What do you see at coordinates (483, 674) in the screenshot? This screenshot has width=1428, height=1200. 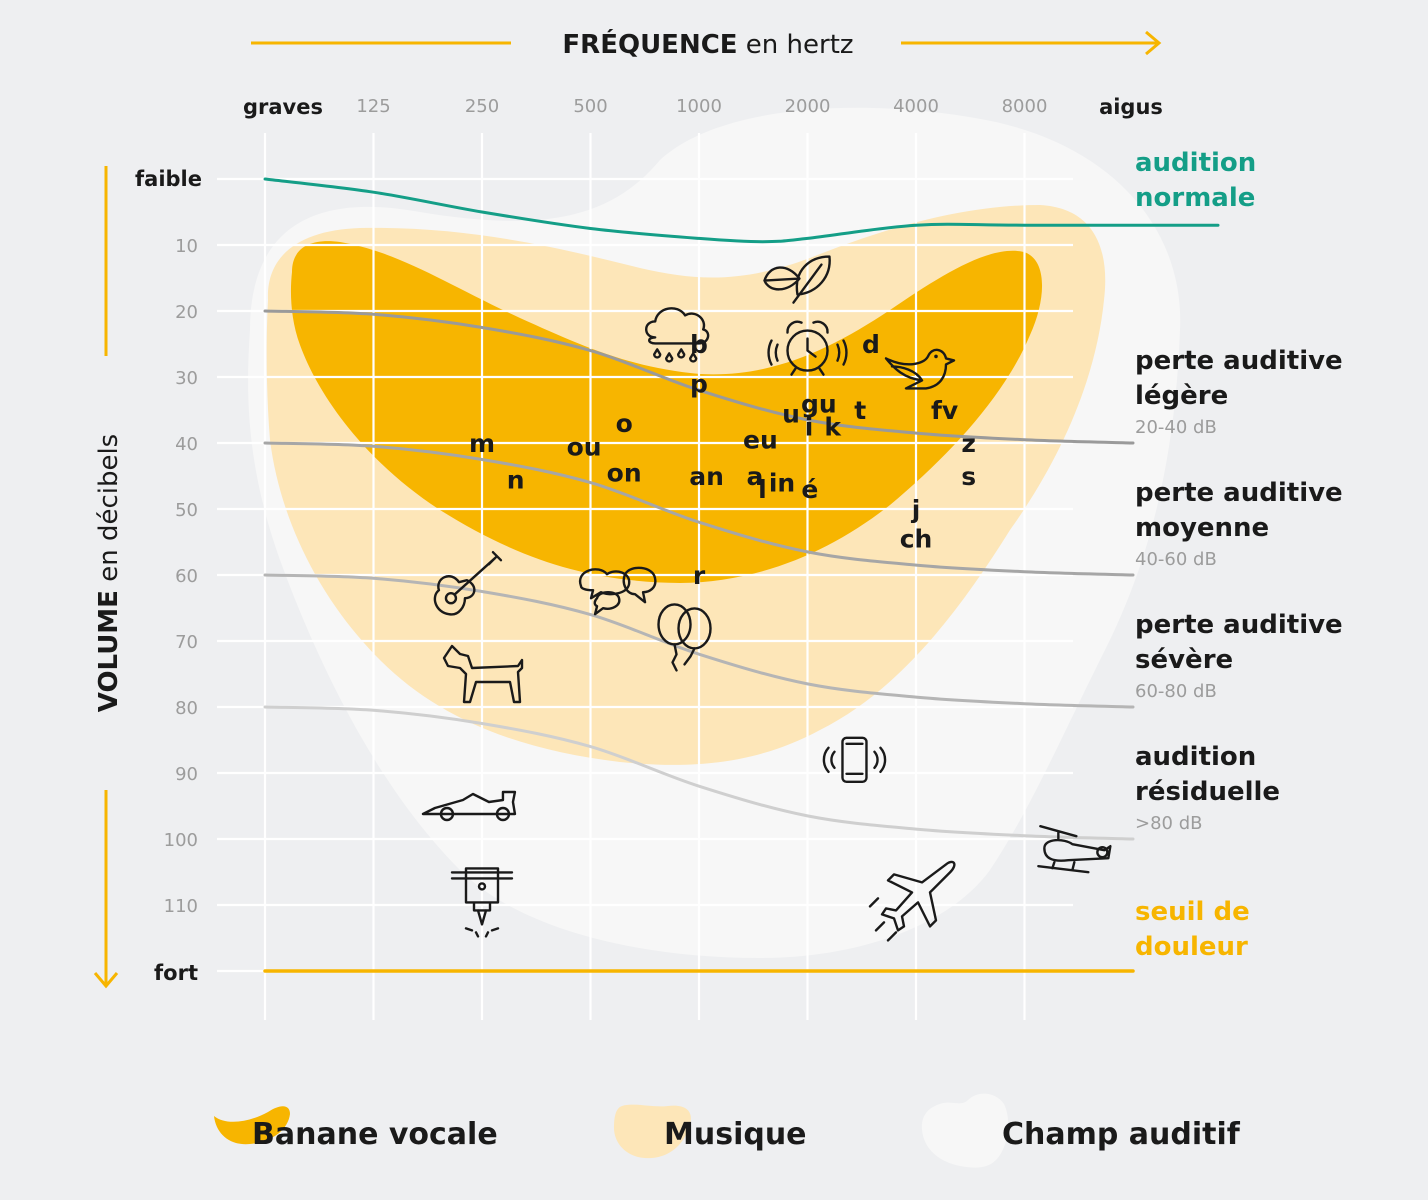 I see `dog-icon` at bounding box center [483, 674].